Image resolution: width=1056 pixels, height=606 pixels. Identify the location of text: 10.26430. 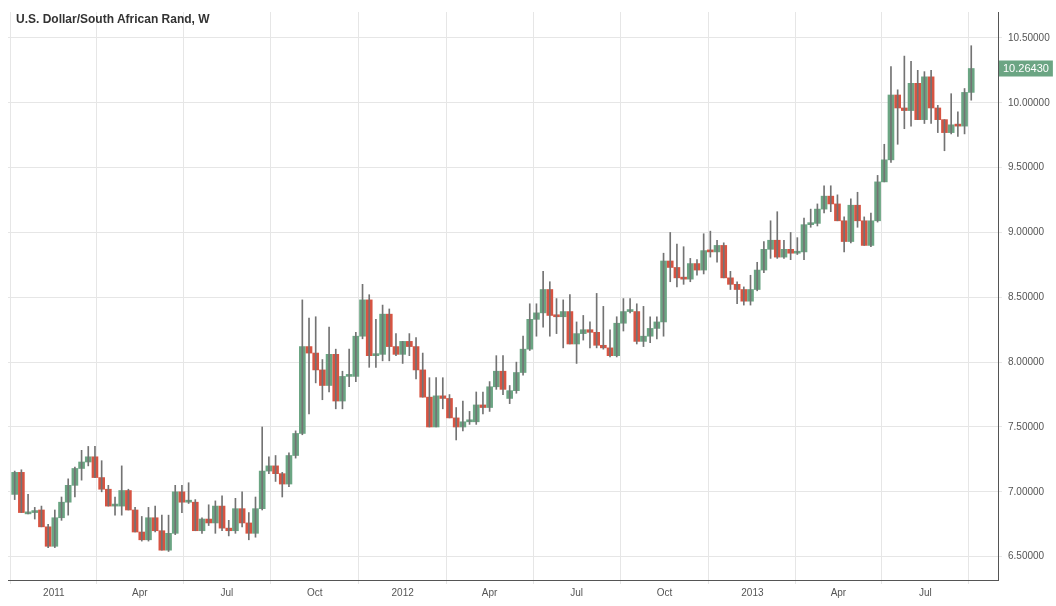
(1026, 67).